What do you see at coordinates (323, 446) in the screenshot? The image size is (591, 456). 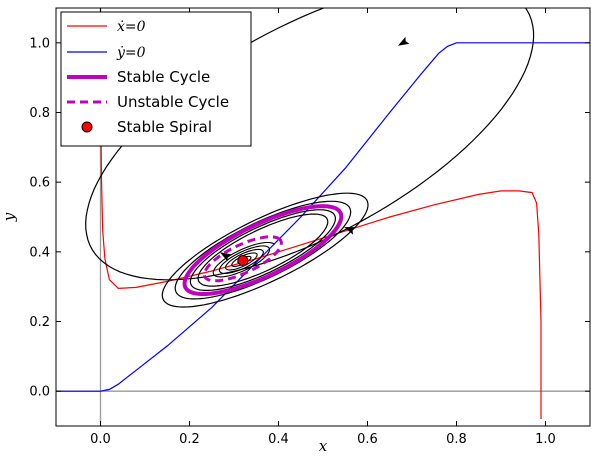 I see `x-axis-label: x` at bounding box center [323, 446].